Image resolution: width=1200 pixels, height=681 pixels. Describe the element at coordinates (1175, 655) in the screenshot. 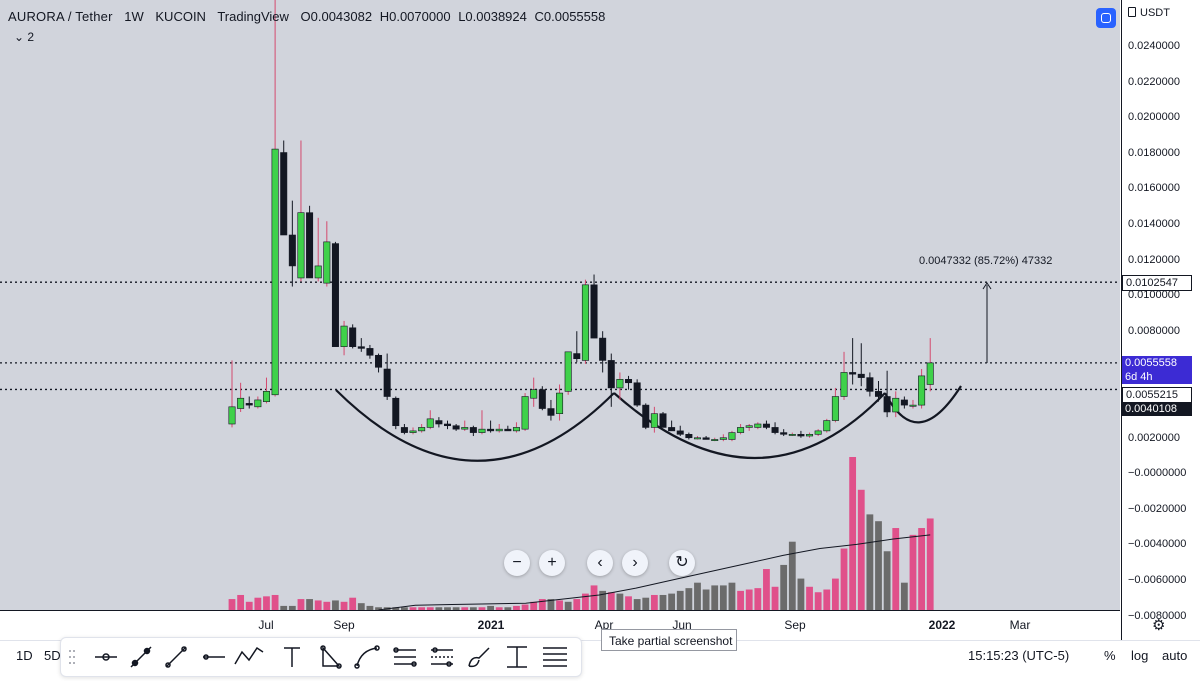

I see `auto-scale-button: auto` at that location.